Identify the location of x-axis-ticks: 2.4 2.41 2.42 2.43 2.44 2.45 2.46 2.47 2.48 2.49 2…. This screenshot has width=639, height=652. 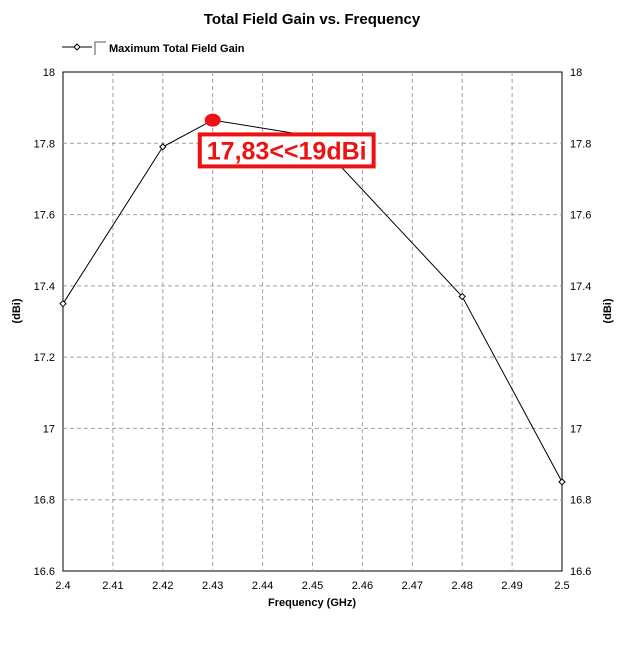
(312, 586).